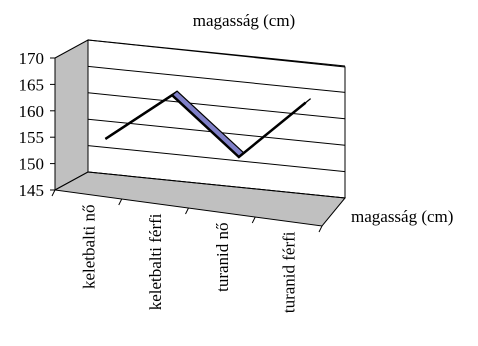 This screenshot has height=346, width=478. I want to click on y-axis-tick-labels: 145 150 155 160 165 170, so click(32, 124).